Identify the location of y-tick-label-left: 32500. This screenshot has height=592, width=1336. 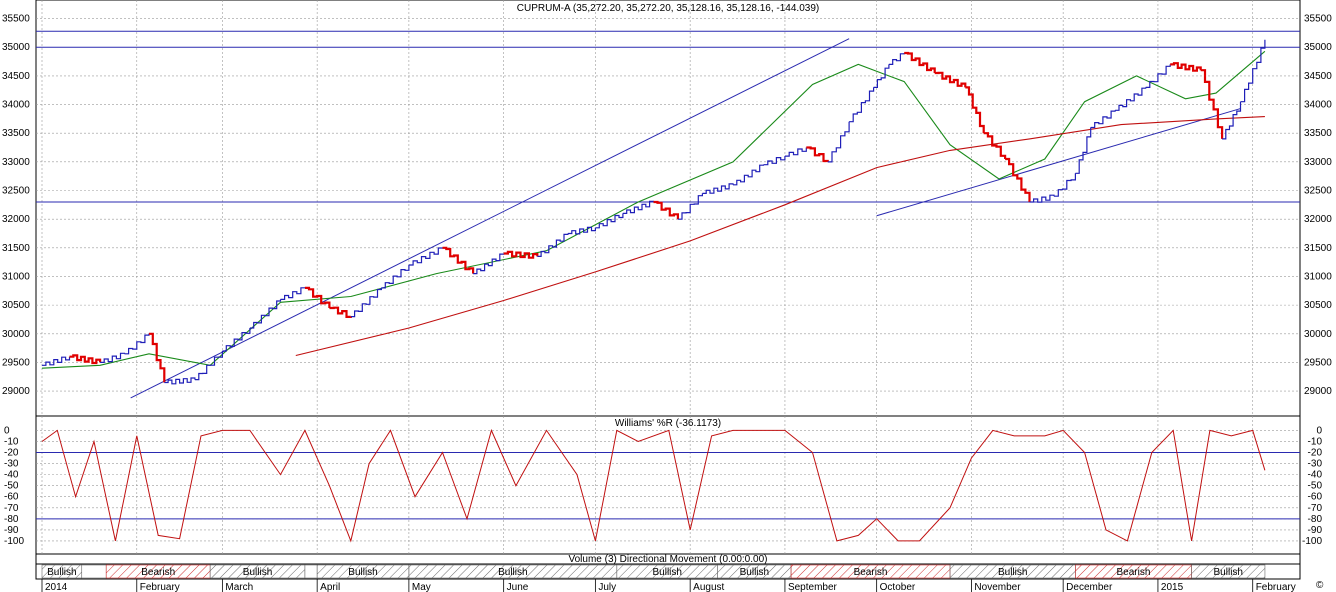
(16, 191).